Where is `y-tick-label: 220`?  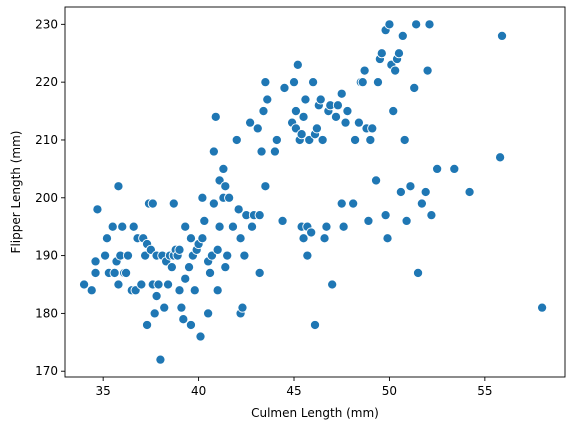
y-tick-label: 220 is located at coordinates (46, 82).